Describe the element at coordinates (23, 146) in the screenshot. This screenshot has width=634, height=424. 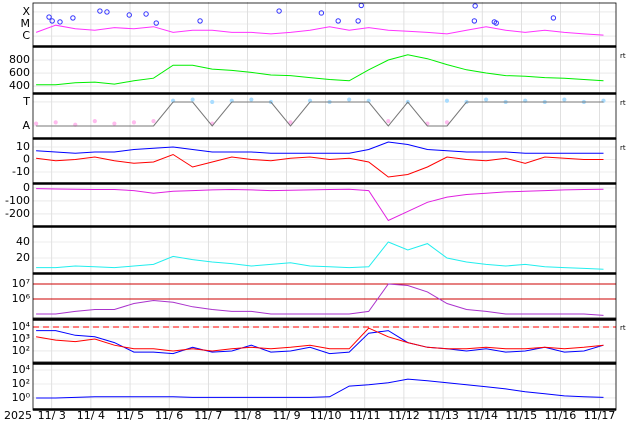
I see `y-tick-label: 10` at that location.